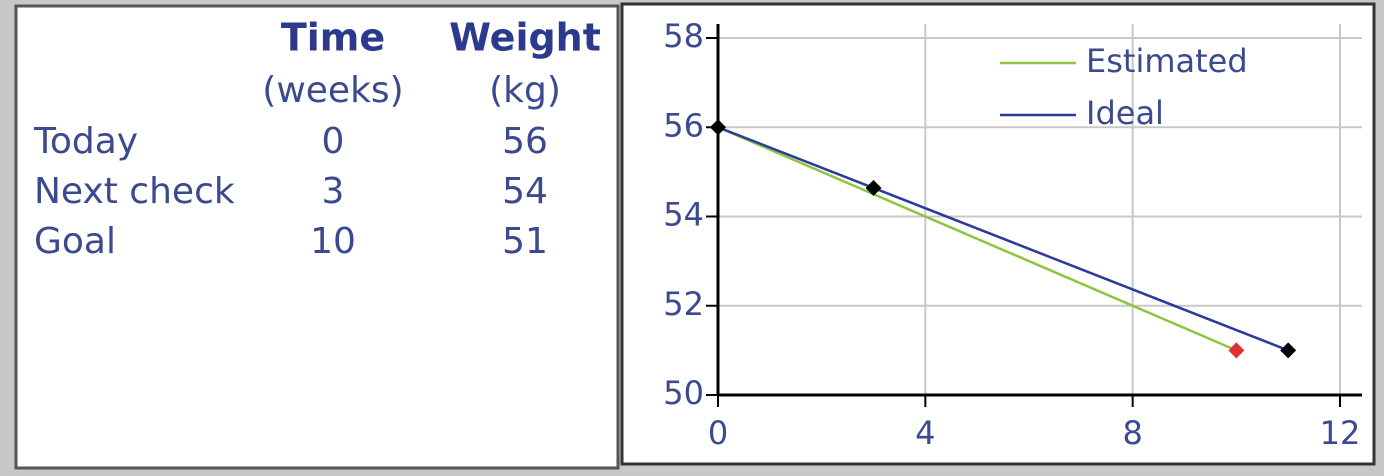 This screenshot has height=476, width=1384. What do you see at coordinates (1125, 113) in the screenshot?
I see `legend-label: Ideal` at bounding box center [1125, 113].